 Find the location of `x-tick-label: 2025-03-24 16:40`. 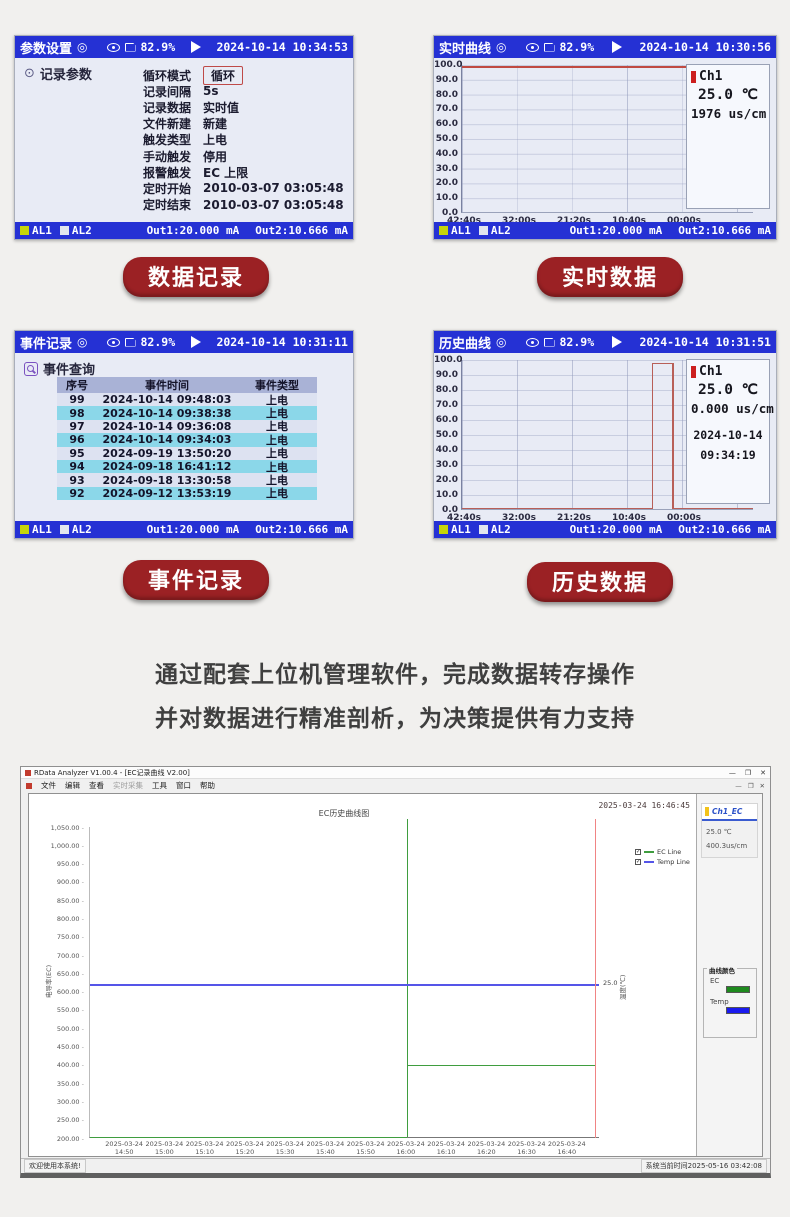

x-tick-label: 2025-03-24 16:40 is located at coordinates (567, 1148).